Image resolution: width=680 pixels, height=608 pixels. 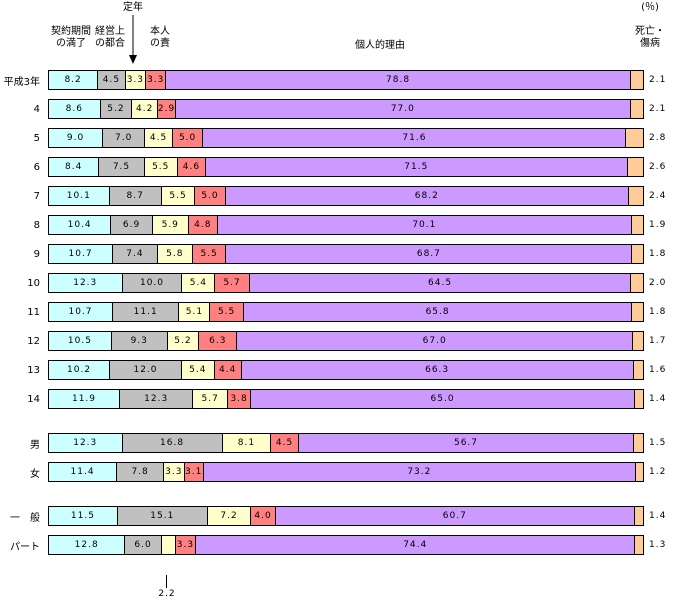 I want to click on chart-row: 8 10.4 6.9 5.9 4.8 70.1 1.9, so click(x=340, y=225).